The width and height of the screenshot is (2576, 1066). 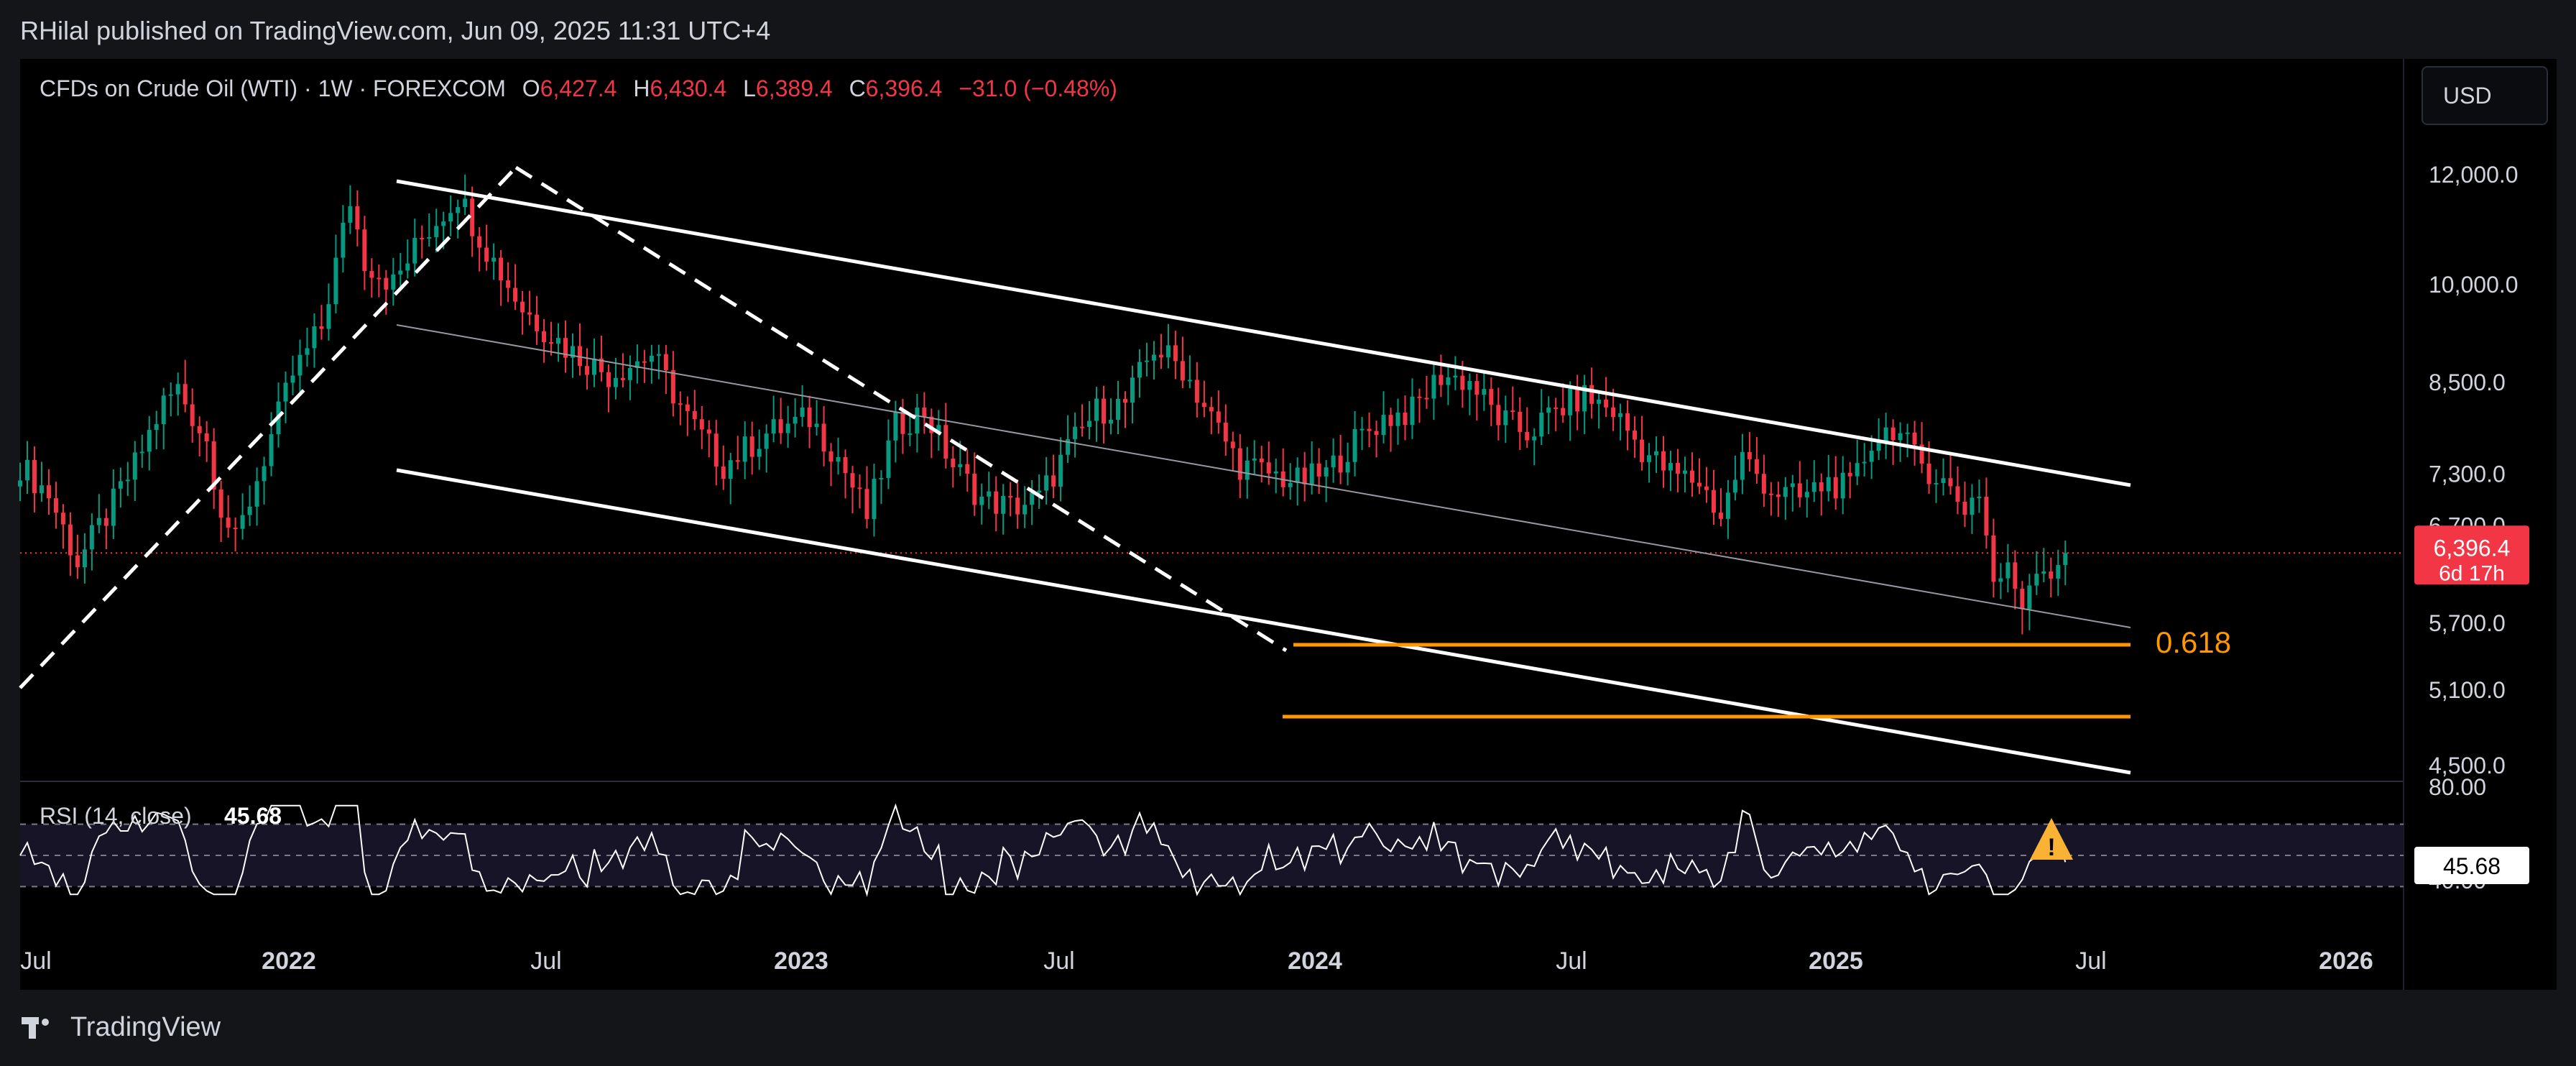 What do you see at coordinates (268, 428) in the screenshot?
I see `dashed-uptrend-line` at bounding box center [268, 428].